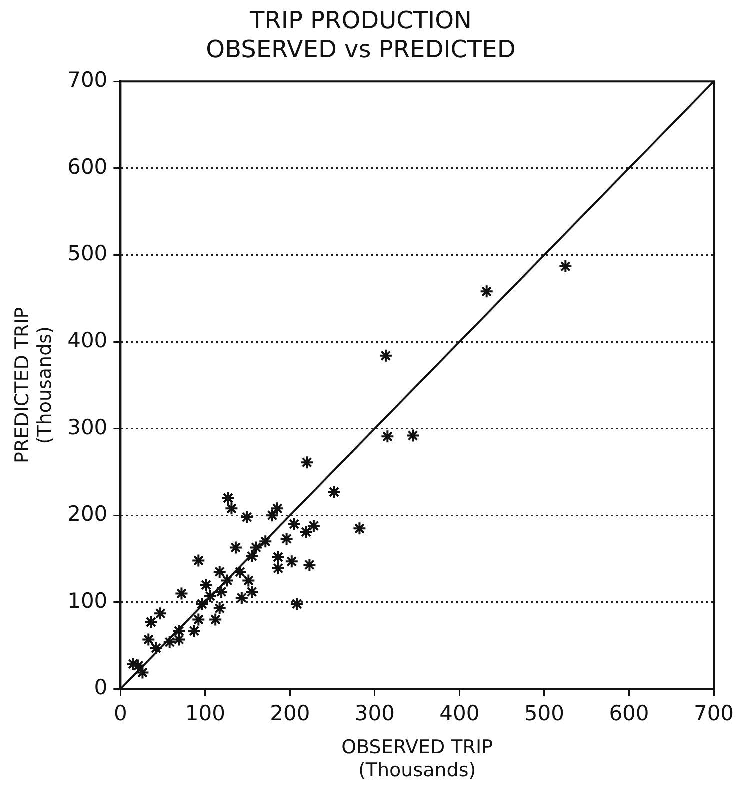  What do you see at coordinates (88, 427) in the screenshot?
I see `y-tick-label: 300` at bounding box center [88, 427].